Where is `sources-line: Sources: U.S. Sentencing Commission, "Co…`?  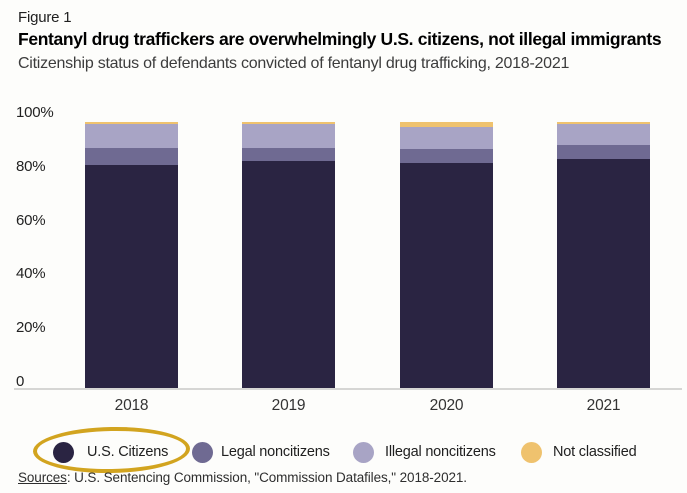 sources-line: Sources: U.S. Sentencing Commission, "Co… is located at coordinates (242, 477).